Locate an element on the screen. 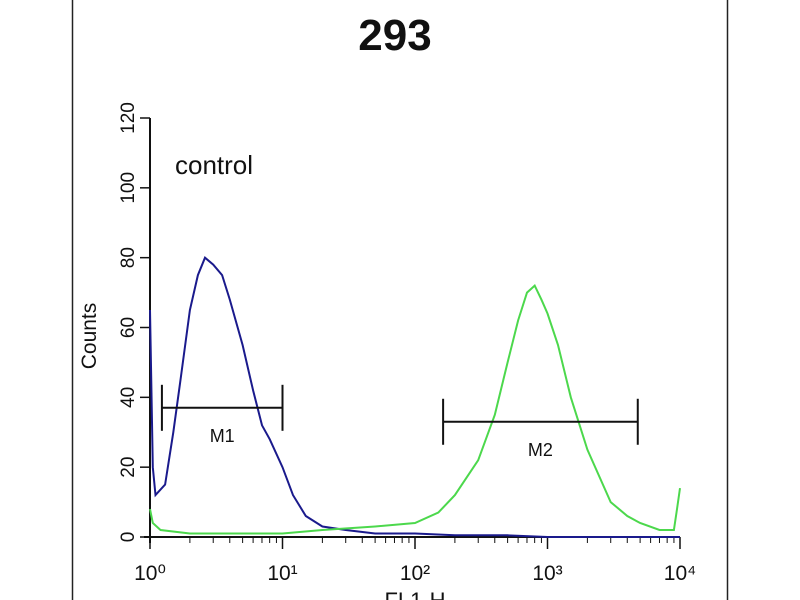  y-tick-label: 120 is located at coordinates (128, 118).